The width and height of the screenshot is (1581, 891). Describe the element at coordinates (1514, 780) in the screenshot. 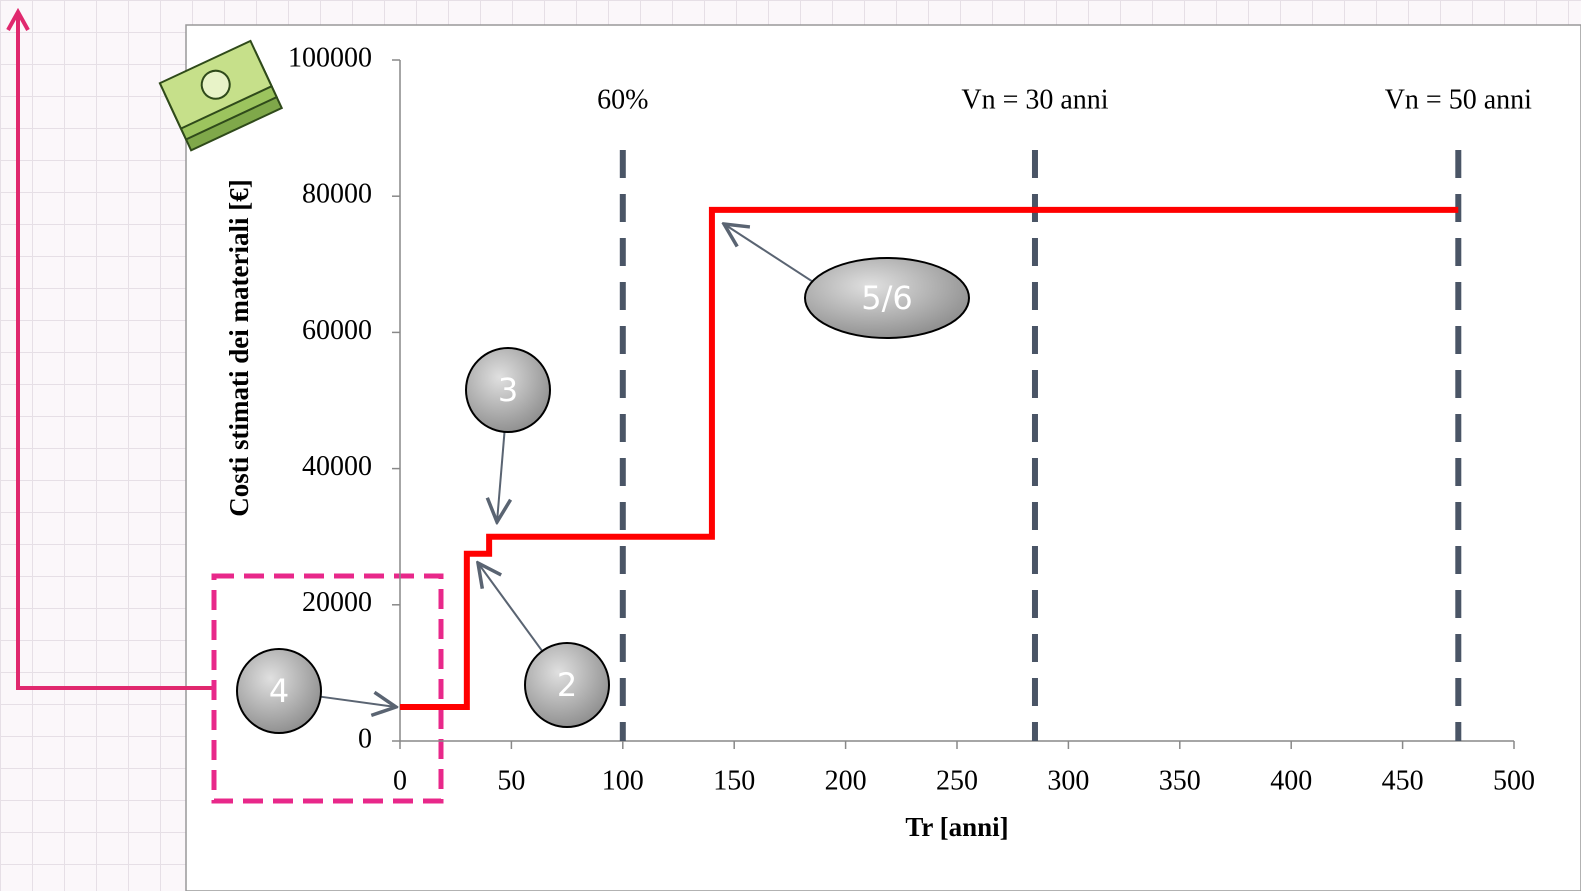

I see `x-tick-label: 500` at that location.